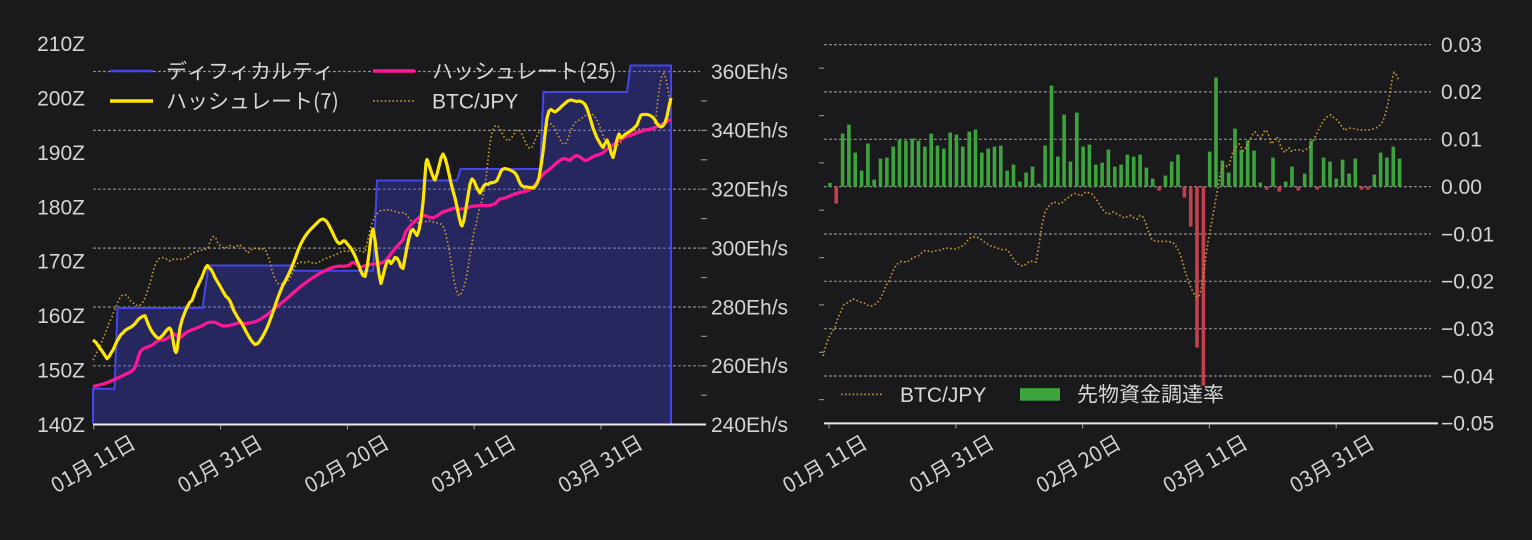 The width and height of the screenshot is (1532, 540). I want to click on svg-text: −0.01, so click(1467, 234).